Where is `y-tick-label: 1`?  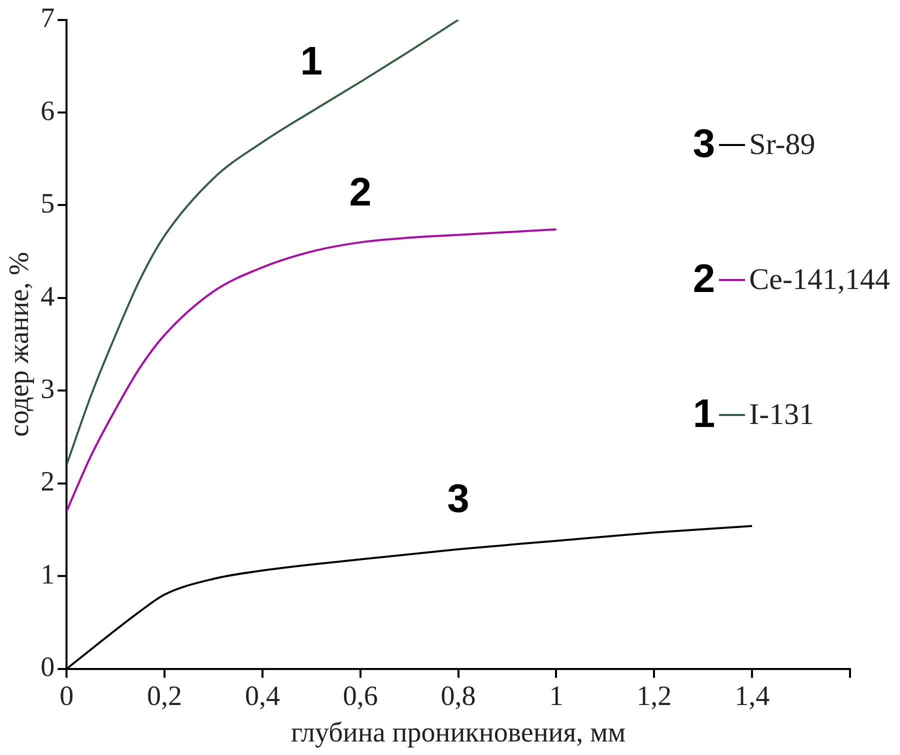
y-tick-label: 1 is located at coordinates (47, 574).